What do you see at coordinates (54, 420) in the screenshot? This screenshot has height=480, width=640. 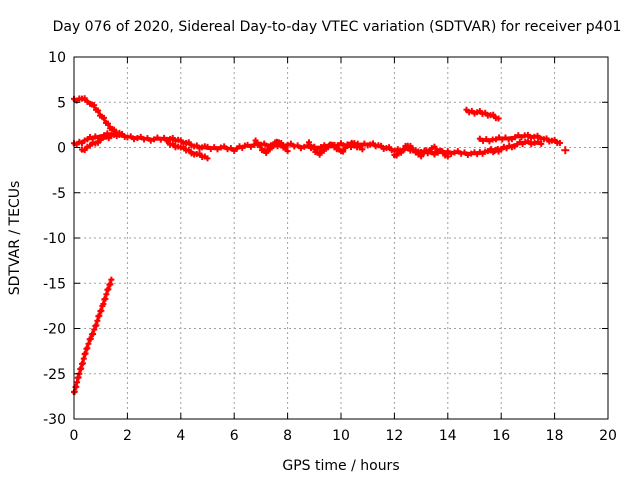 I see `y-tick-label: -30` at bounding box center [54, 420].